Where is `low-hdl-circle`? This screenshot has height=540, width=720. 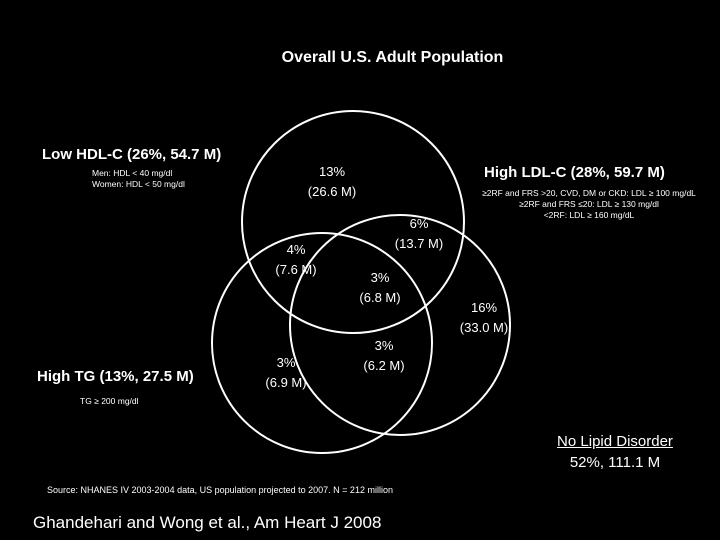 low-hdl-circle is located at coordinates (353, 222).